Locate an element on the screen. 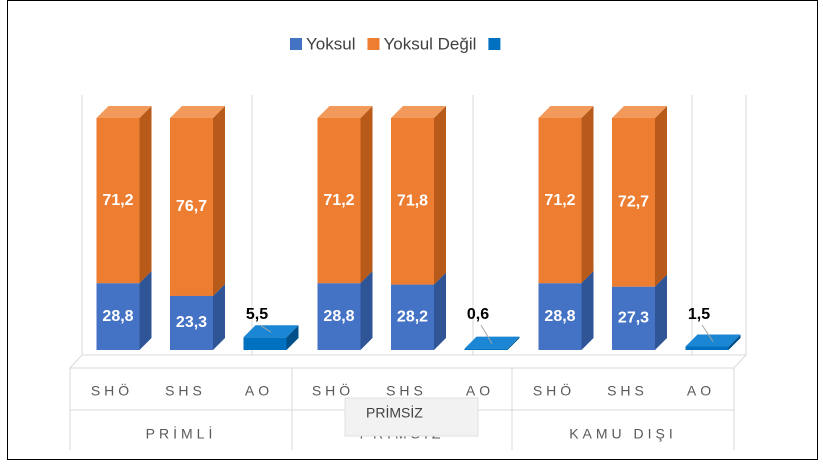 This screenshot has height=466, width=823. group-label: KAMU DIŞI is located at coordinates (623, 434).